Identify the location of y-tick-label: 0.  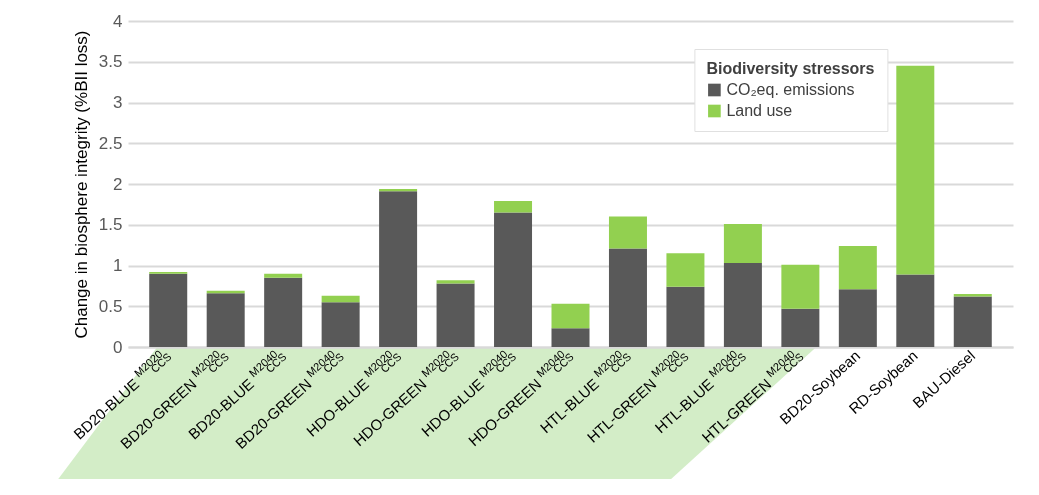
(118, 347).